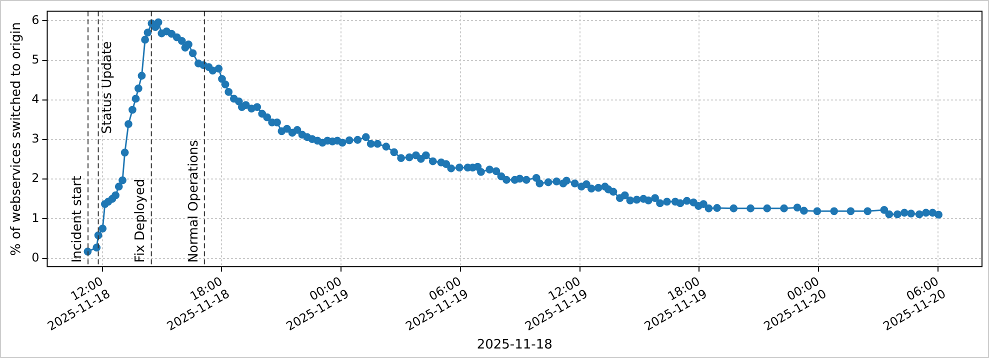 The height and width of the screenshot is (358, 989). What do you see at coordinates (194, 201) in the screenshot?
I see `ref-line-label: Normal Operations` at bounding box center [194, 201].